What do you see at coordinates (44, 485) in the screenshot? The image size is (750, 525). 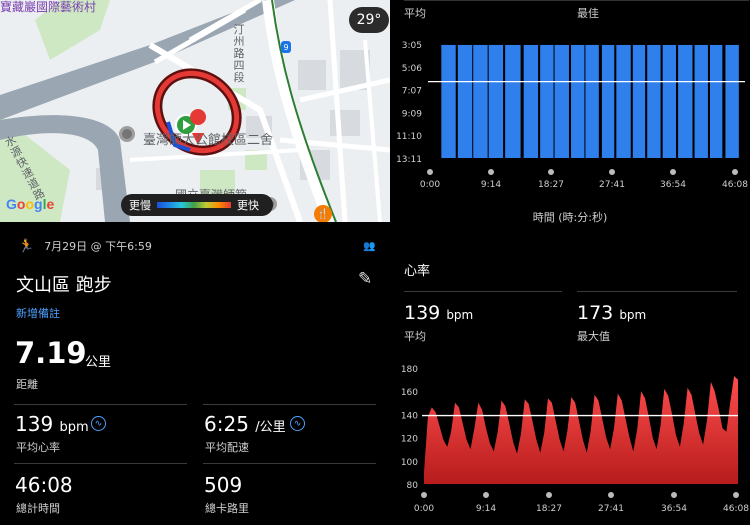 I see `total-time-value: 46:08` at bounding box center [44, 485].